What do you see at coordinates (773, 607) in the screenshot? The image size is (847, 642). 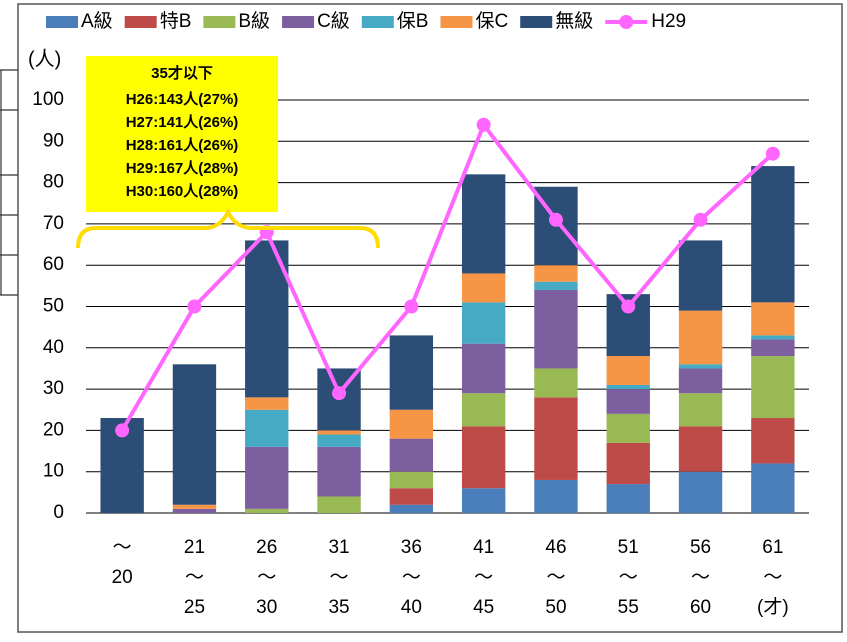 I see `x-tick-label: (才)` at bounding box center [773, 607].